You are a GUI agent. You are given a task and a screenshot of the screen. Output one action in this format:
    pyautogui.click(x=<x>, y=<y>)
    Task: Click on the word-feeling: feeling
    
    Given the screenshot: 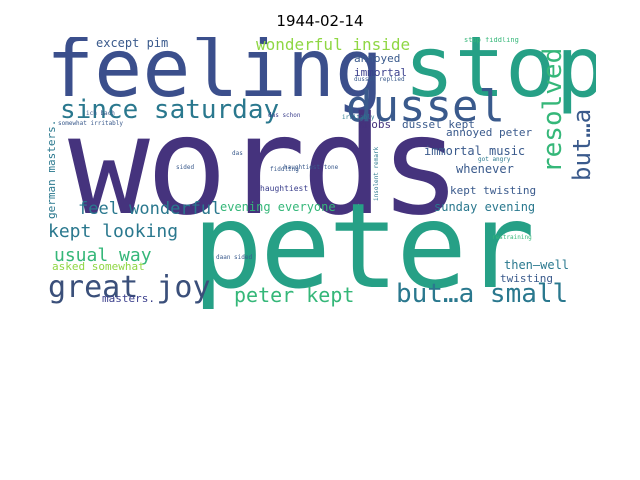 What is the action you would take?
    pyautogui.click(x=215, y=76)
    